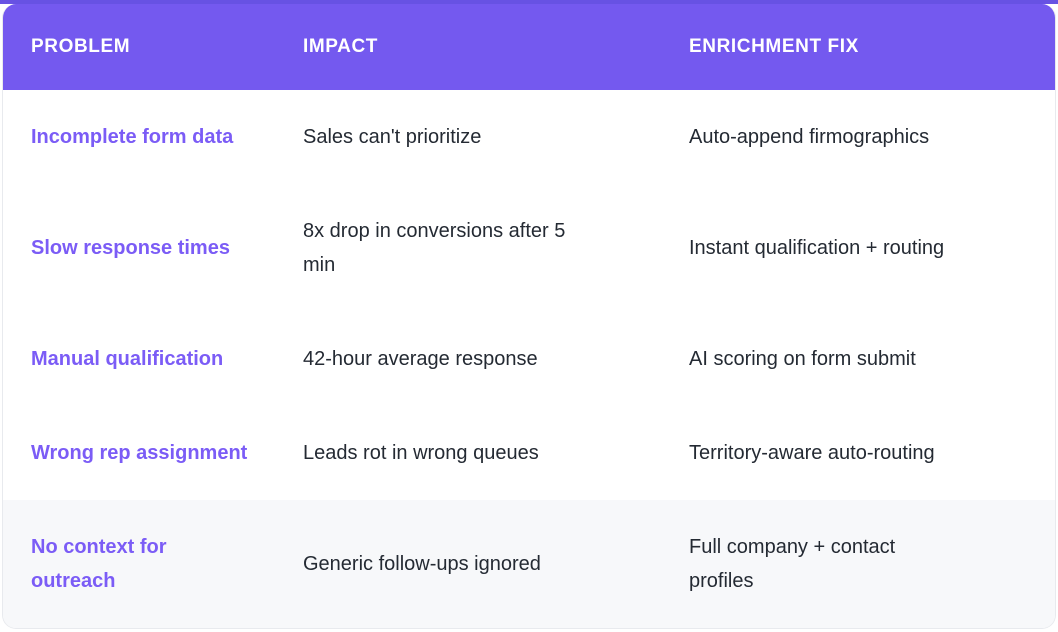 This screenshot has height=632, width=1058. Describe the element at coordinates (809, 137) in the screenshot. I see `cell-fix: Auto-append firmographics` at that location.